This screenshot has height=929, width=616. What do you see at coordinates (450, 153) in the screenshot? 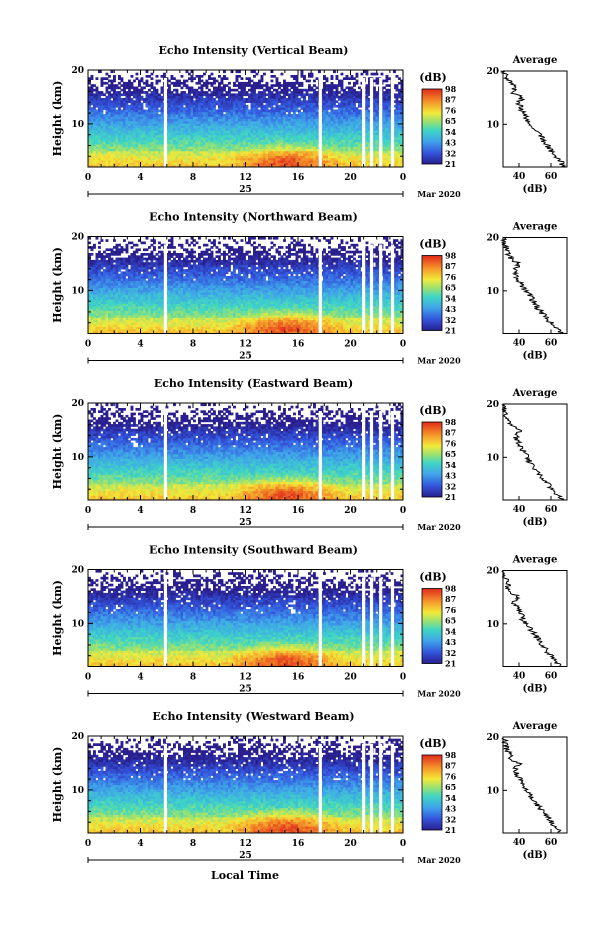
I see `colorbar-tick-label: 32` at bounding box center [450, 153].